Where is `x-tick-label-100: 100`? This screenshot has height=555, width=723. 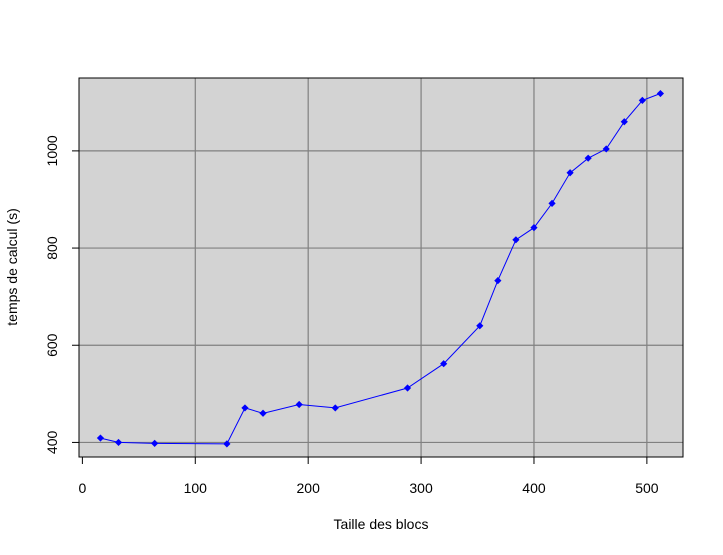
x-tick-label-100: 100 is located at coordinates (196, 488).